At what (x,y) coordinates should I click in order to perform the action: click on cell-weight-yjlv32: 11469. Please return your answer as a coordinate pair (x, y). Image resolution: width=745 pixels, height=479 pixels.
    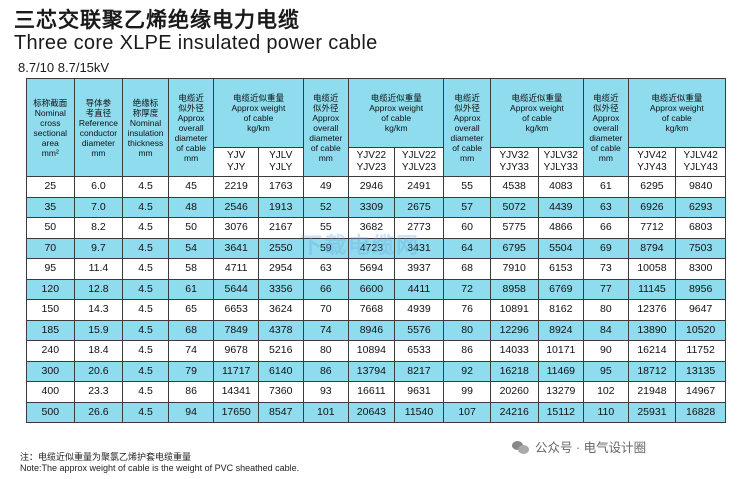
    Looking at the image, I should click on (561, 371).